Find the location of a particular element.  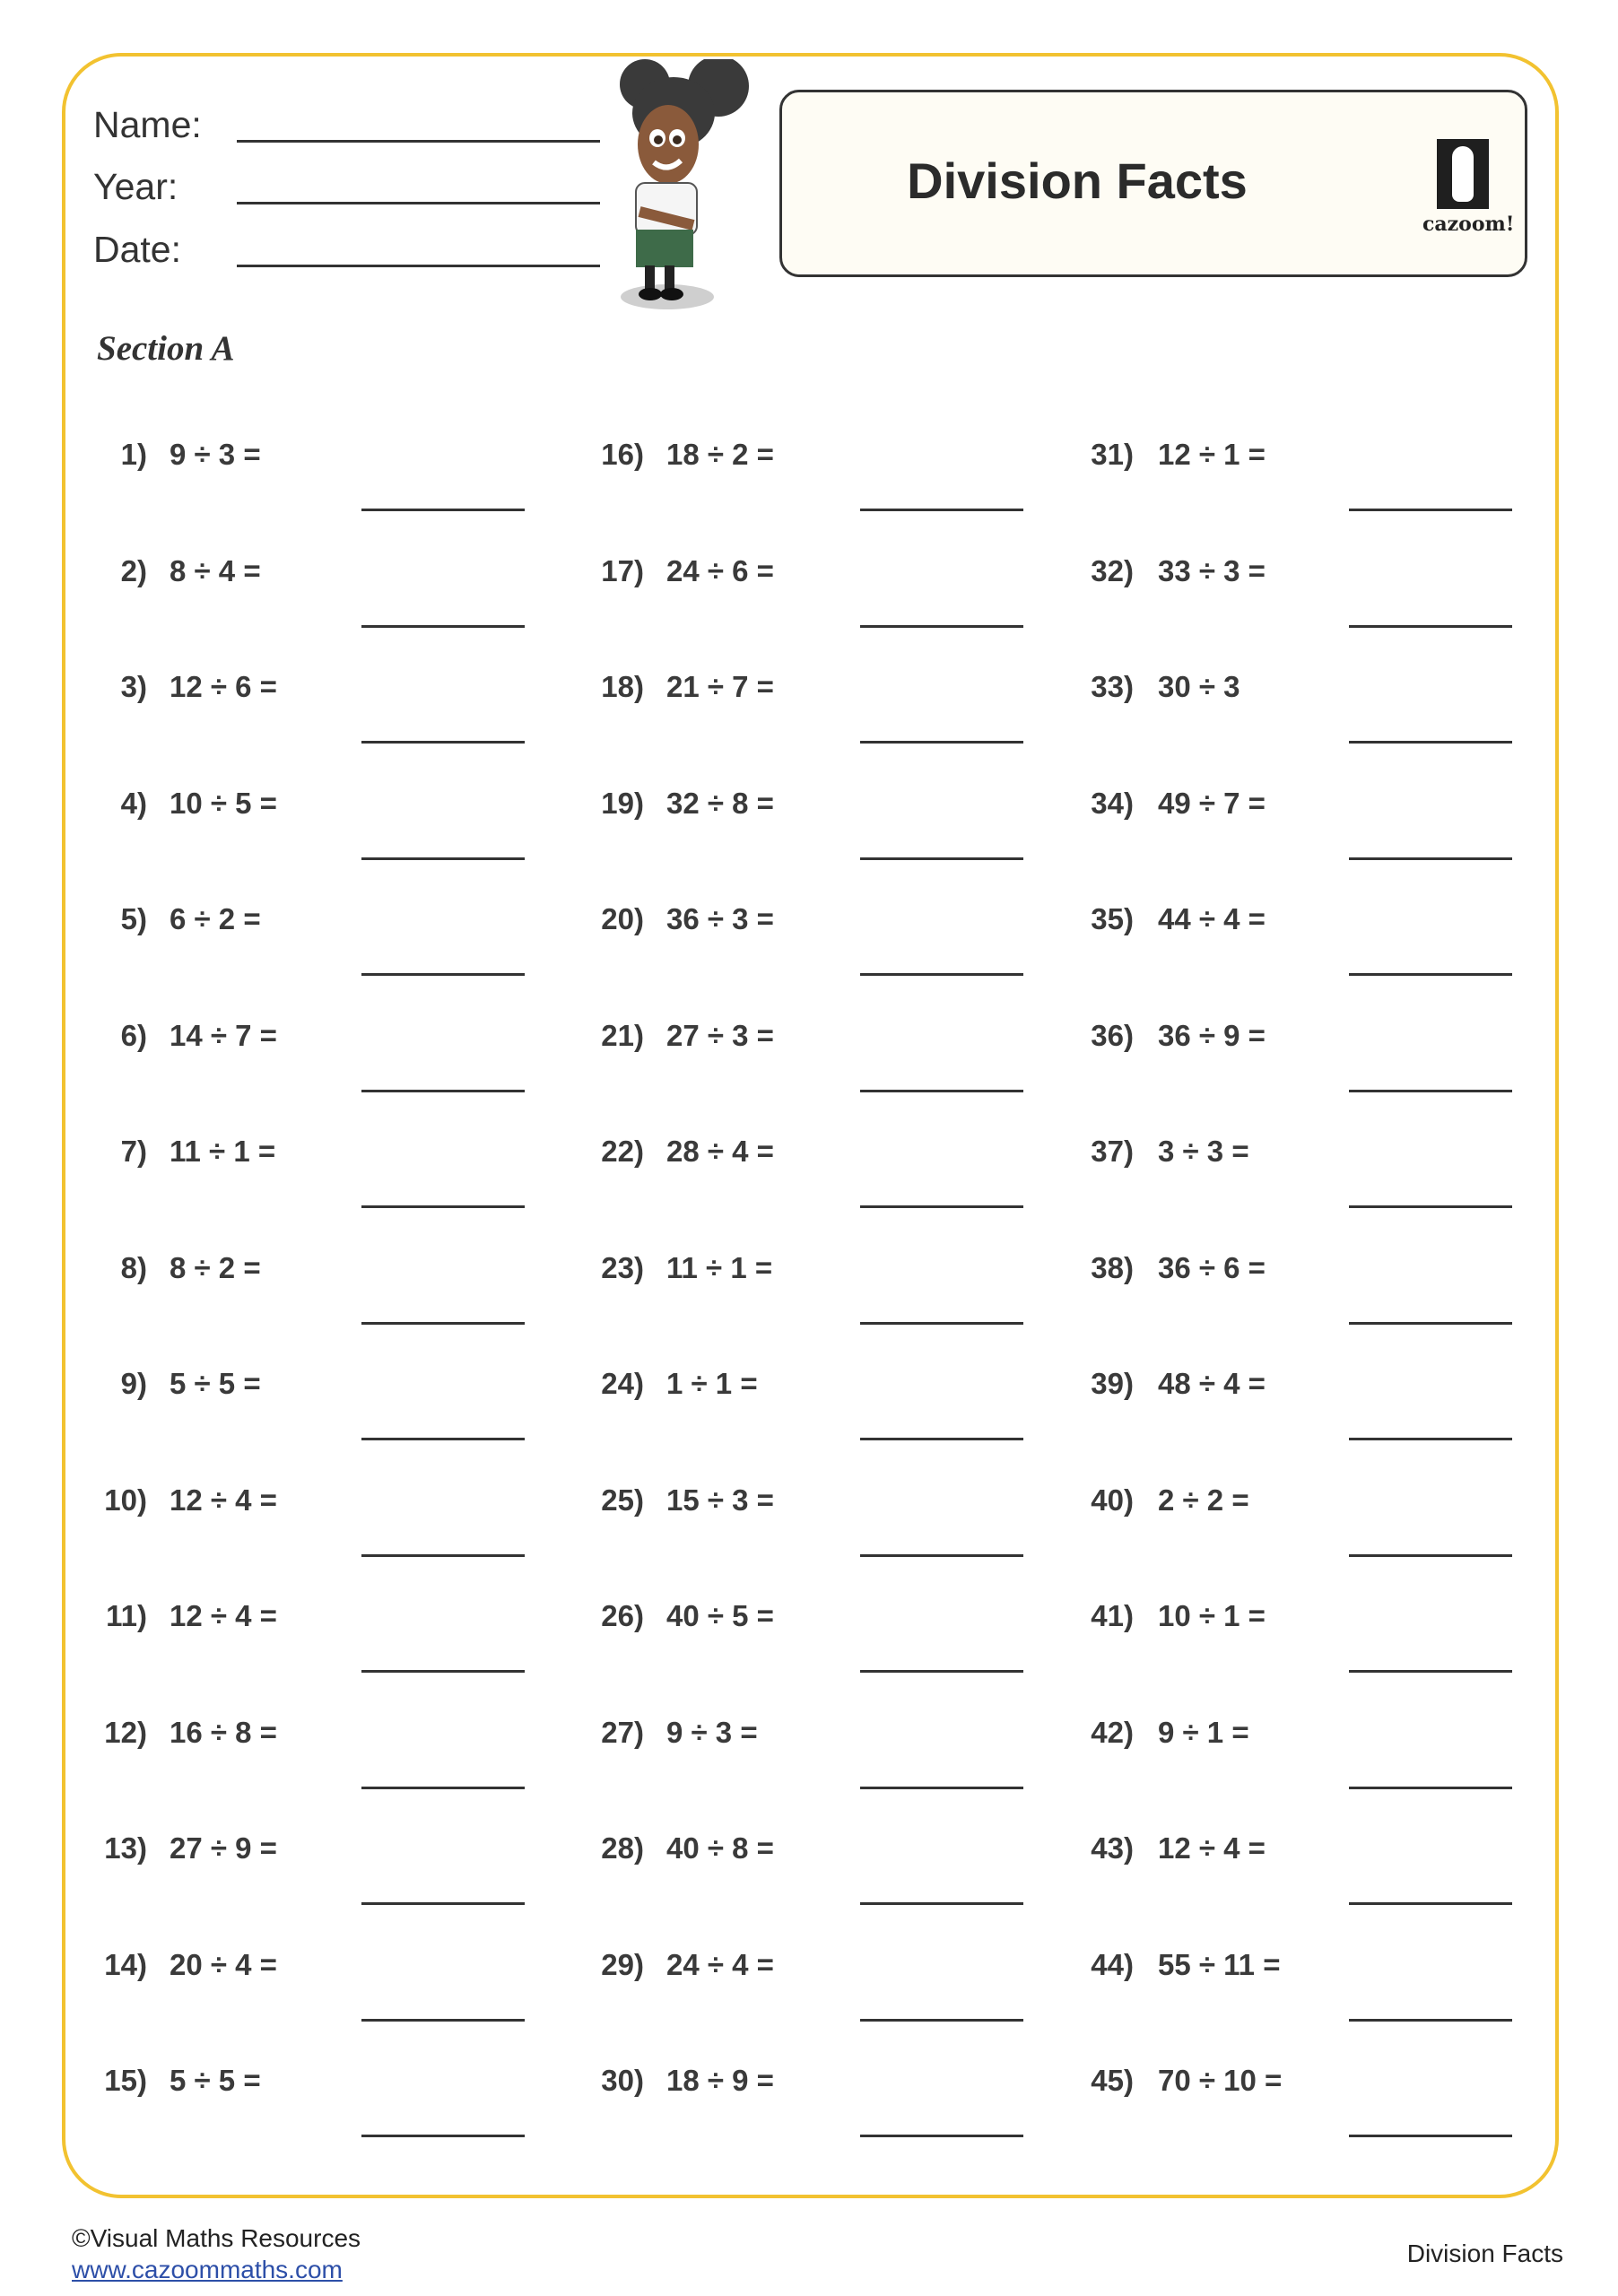

question-number: 4) is located at coordinates (133, 803).